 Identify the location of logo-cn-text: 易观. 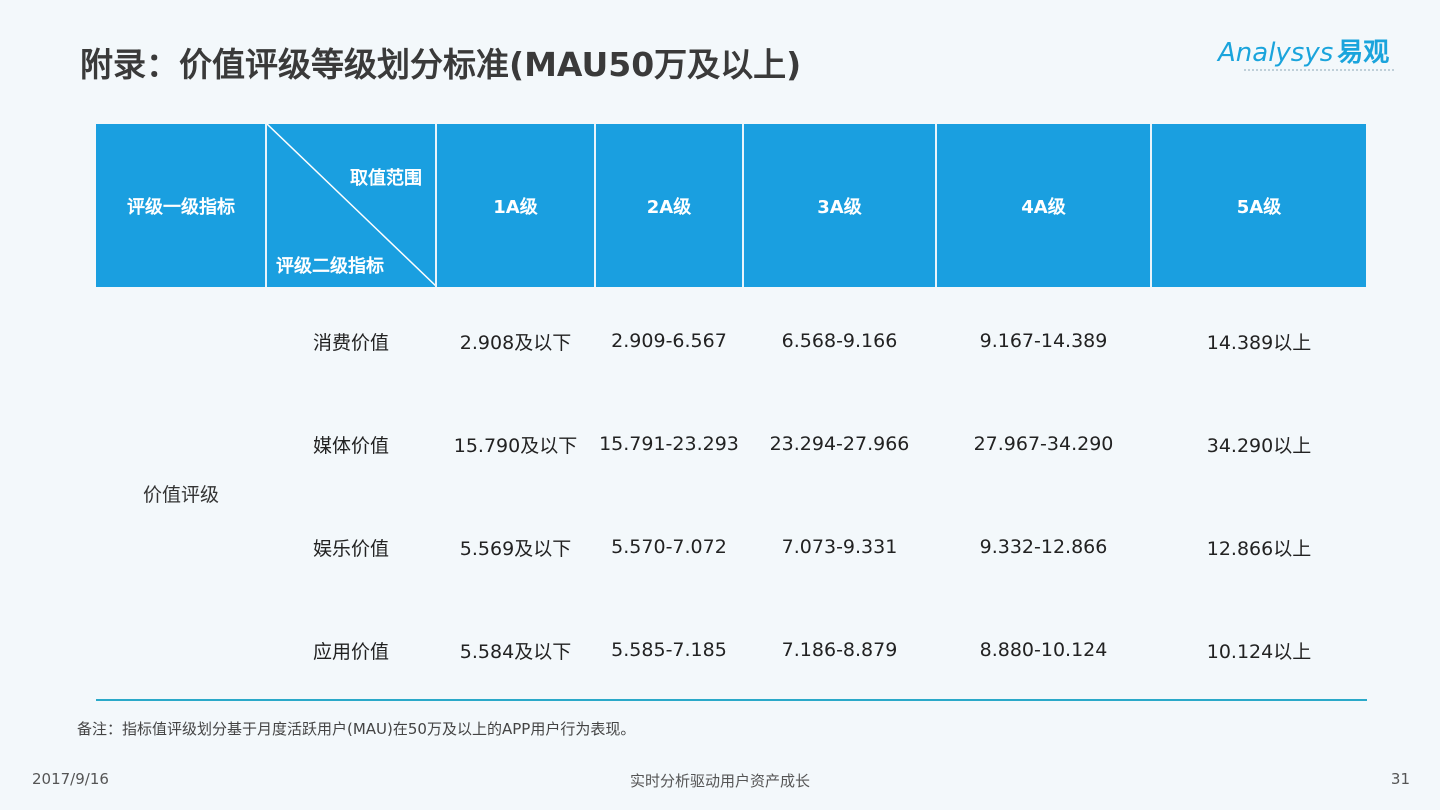
(1363, 53).